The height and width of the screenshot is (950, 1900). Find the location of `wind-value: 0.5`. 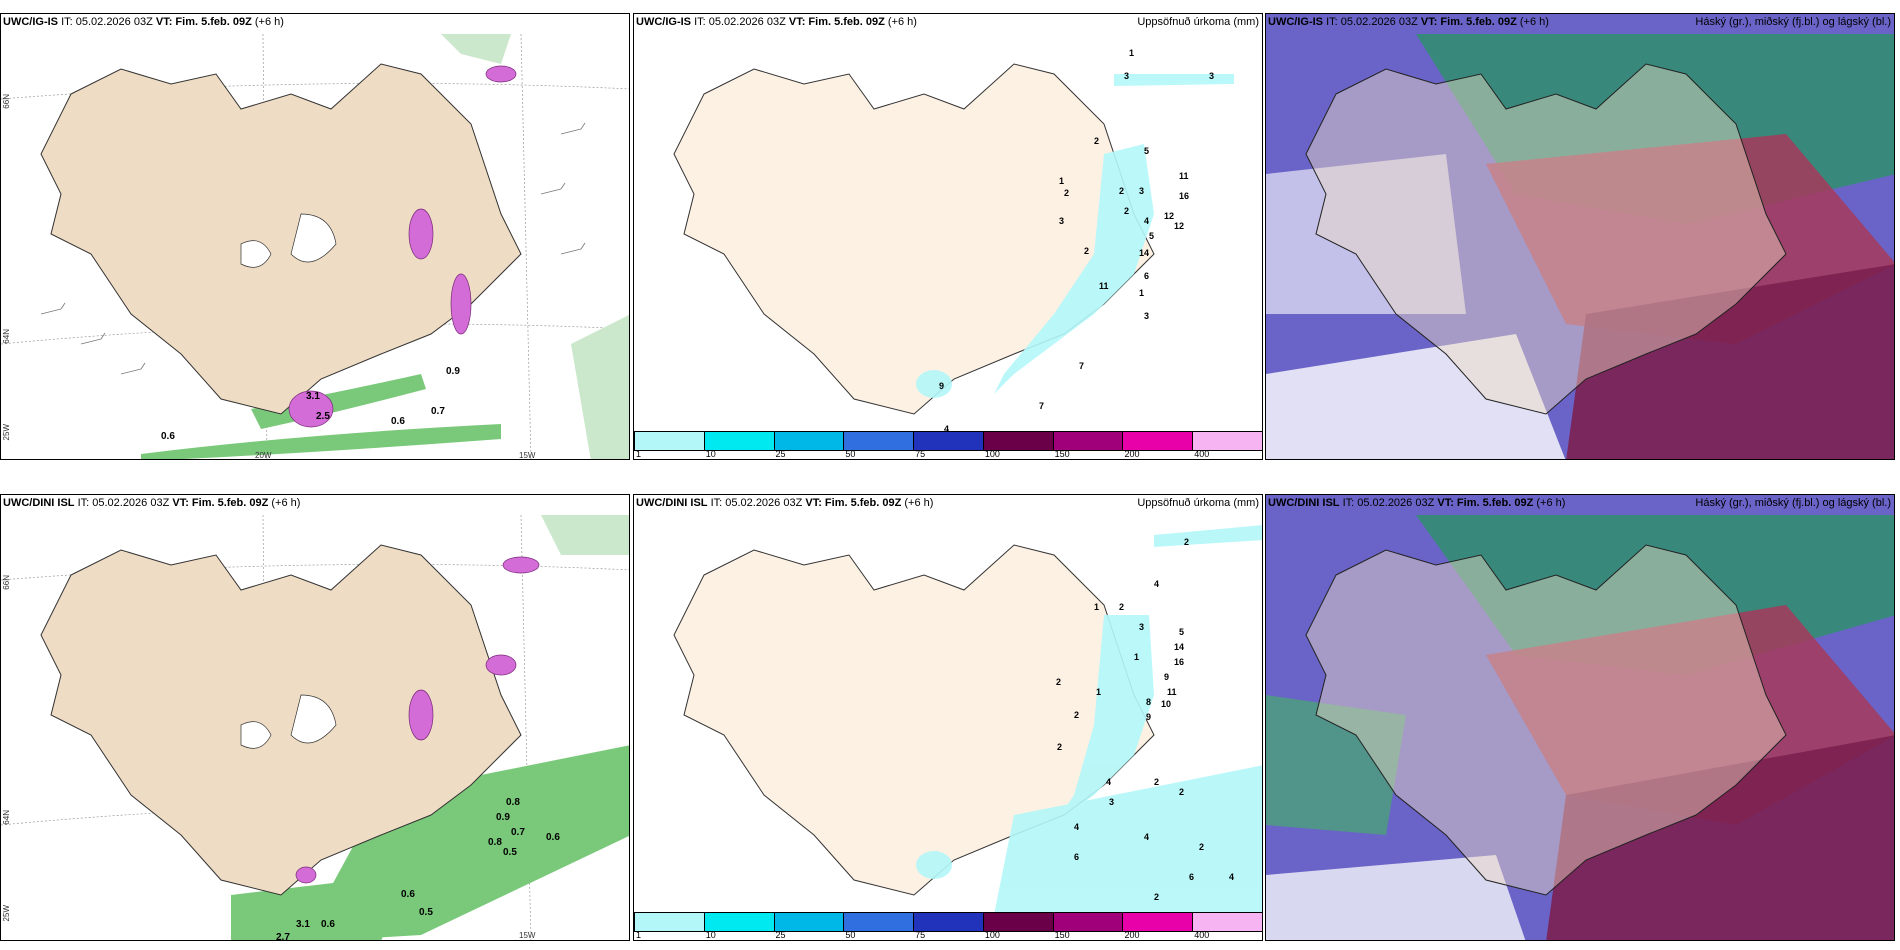

wind-value: 0.5 is located at coordinates (510, 852).